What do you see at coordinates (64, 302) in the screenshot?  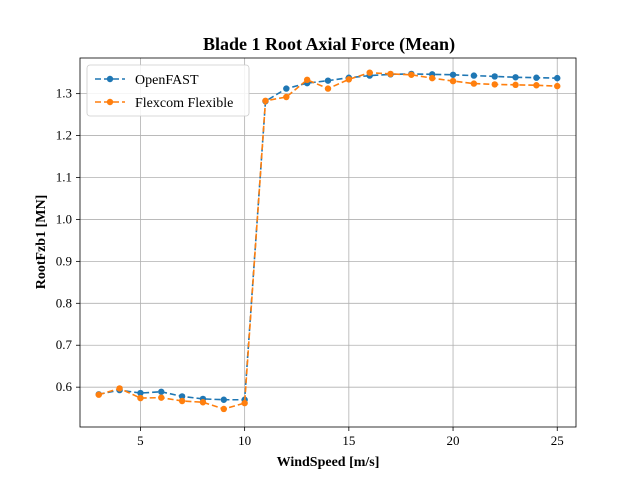 I see `y-tick-label: 0.8` at bounding box center [64, 302].